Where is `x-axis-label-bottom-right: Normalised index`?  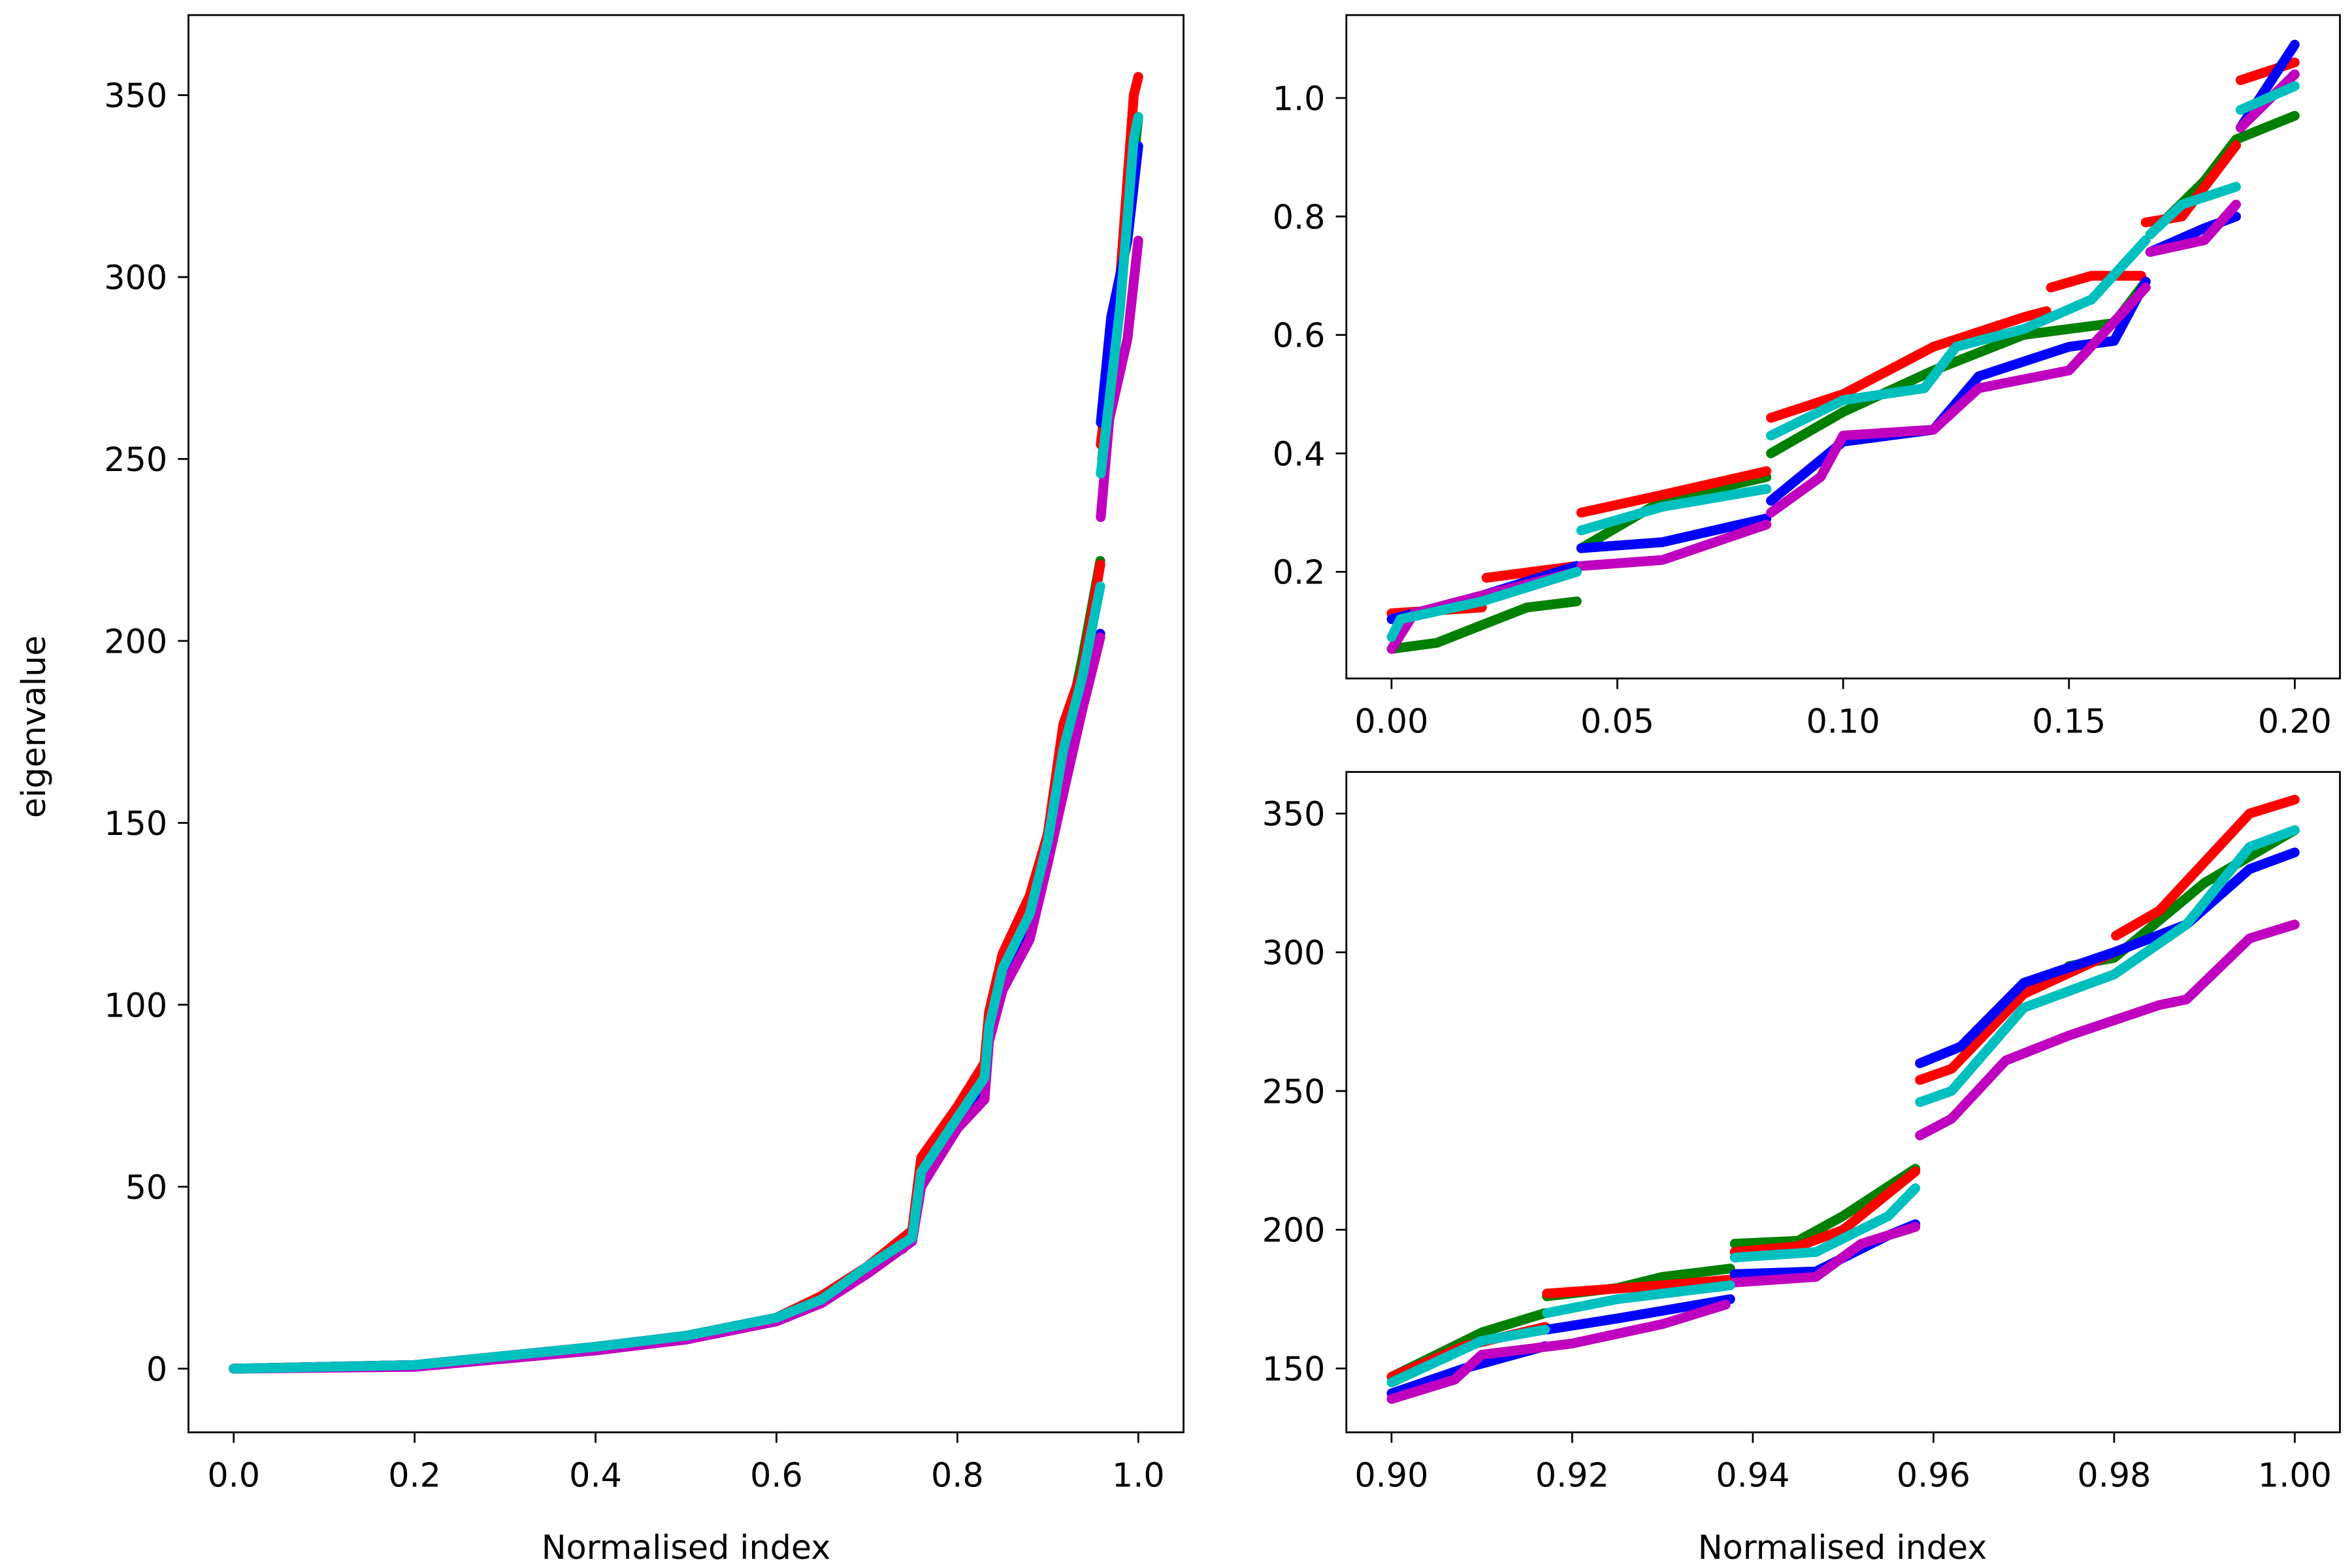
x-axis-label-bottom-right: Normalised index is located at coordinates (1842, 1547).